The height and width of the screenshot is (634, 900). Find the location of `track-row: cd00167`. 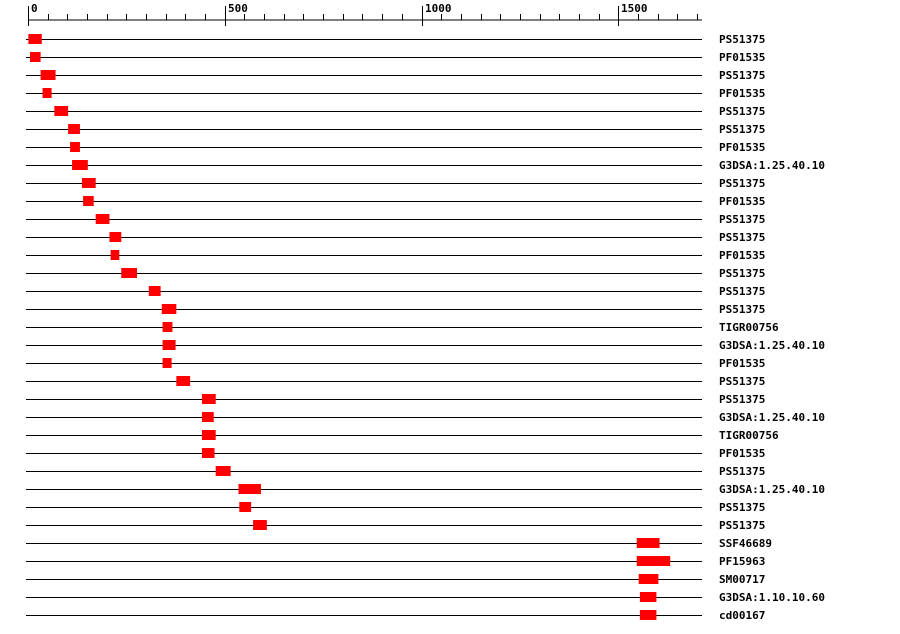

track-row: cd00167 is located at coordinates (395, 615).